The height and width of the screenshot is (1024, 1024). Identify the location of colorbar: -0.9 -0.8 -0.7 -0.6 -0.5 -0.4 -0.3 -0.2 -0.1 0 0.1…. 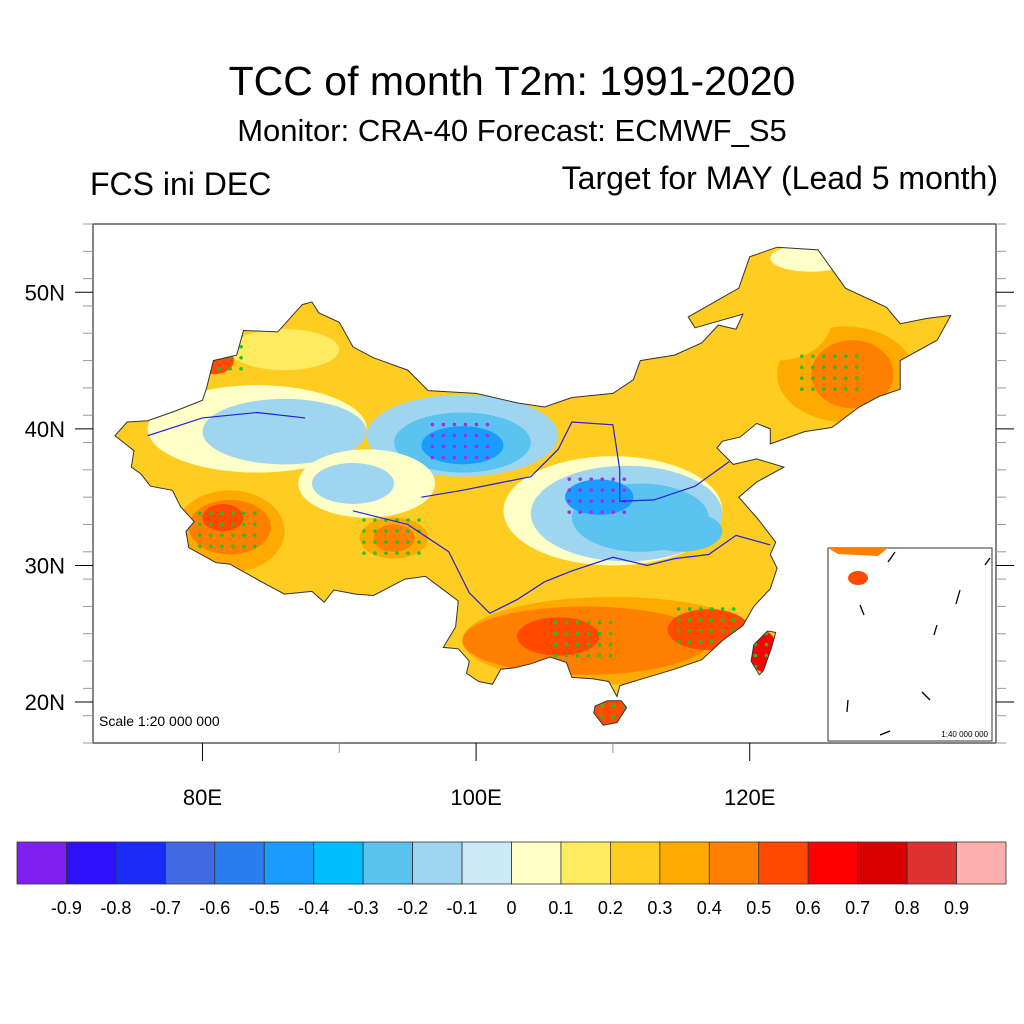
(511, 879).